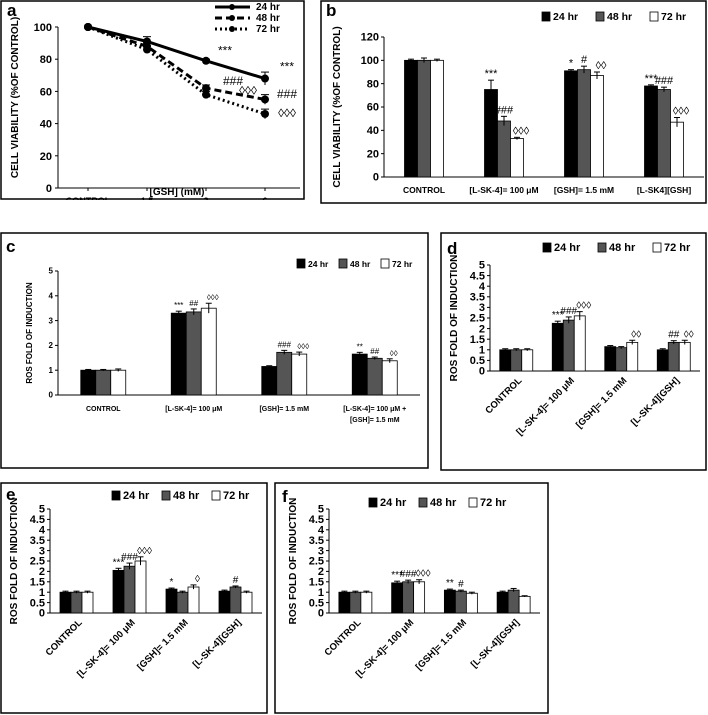 The image size is (708, 715). I want to click on panel-letter: c, so click(10, 246).